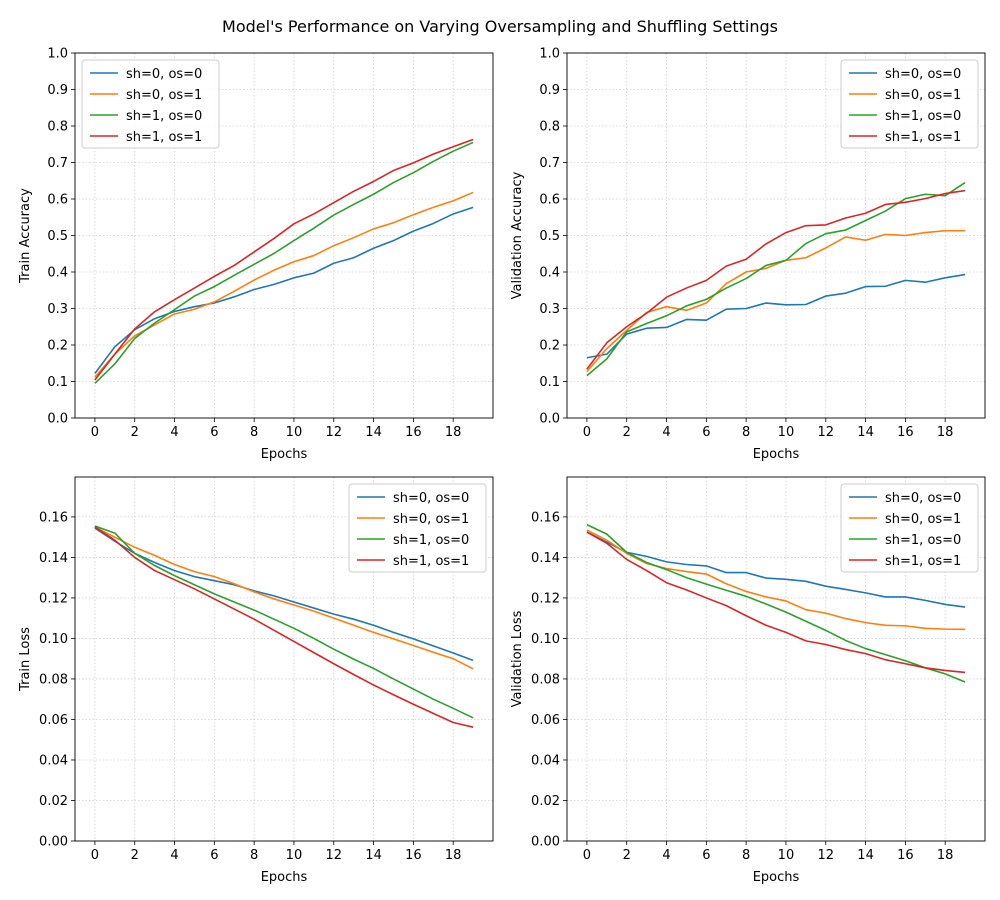 Image resolution: width=1000 pixels, height=900 pixels. I want to click on y-axis-label: Validation Accuracy, so click(517, 235).